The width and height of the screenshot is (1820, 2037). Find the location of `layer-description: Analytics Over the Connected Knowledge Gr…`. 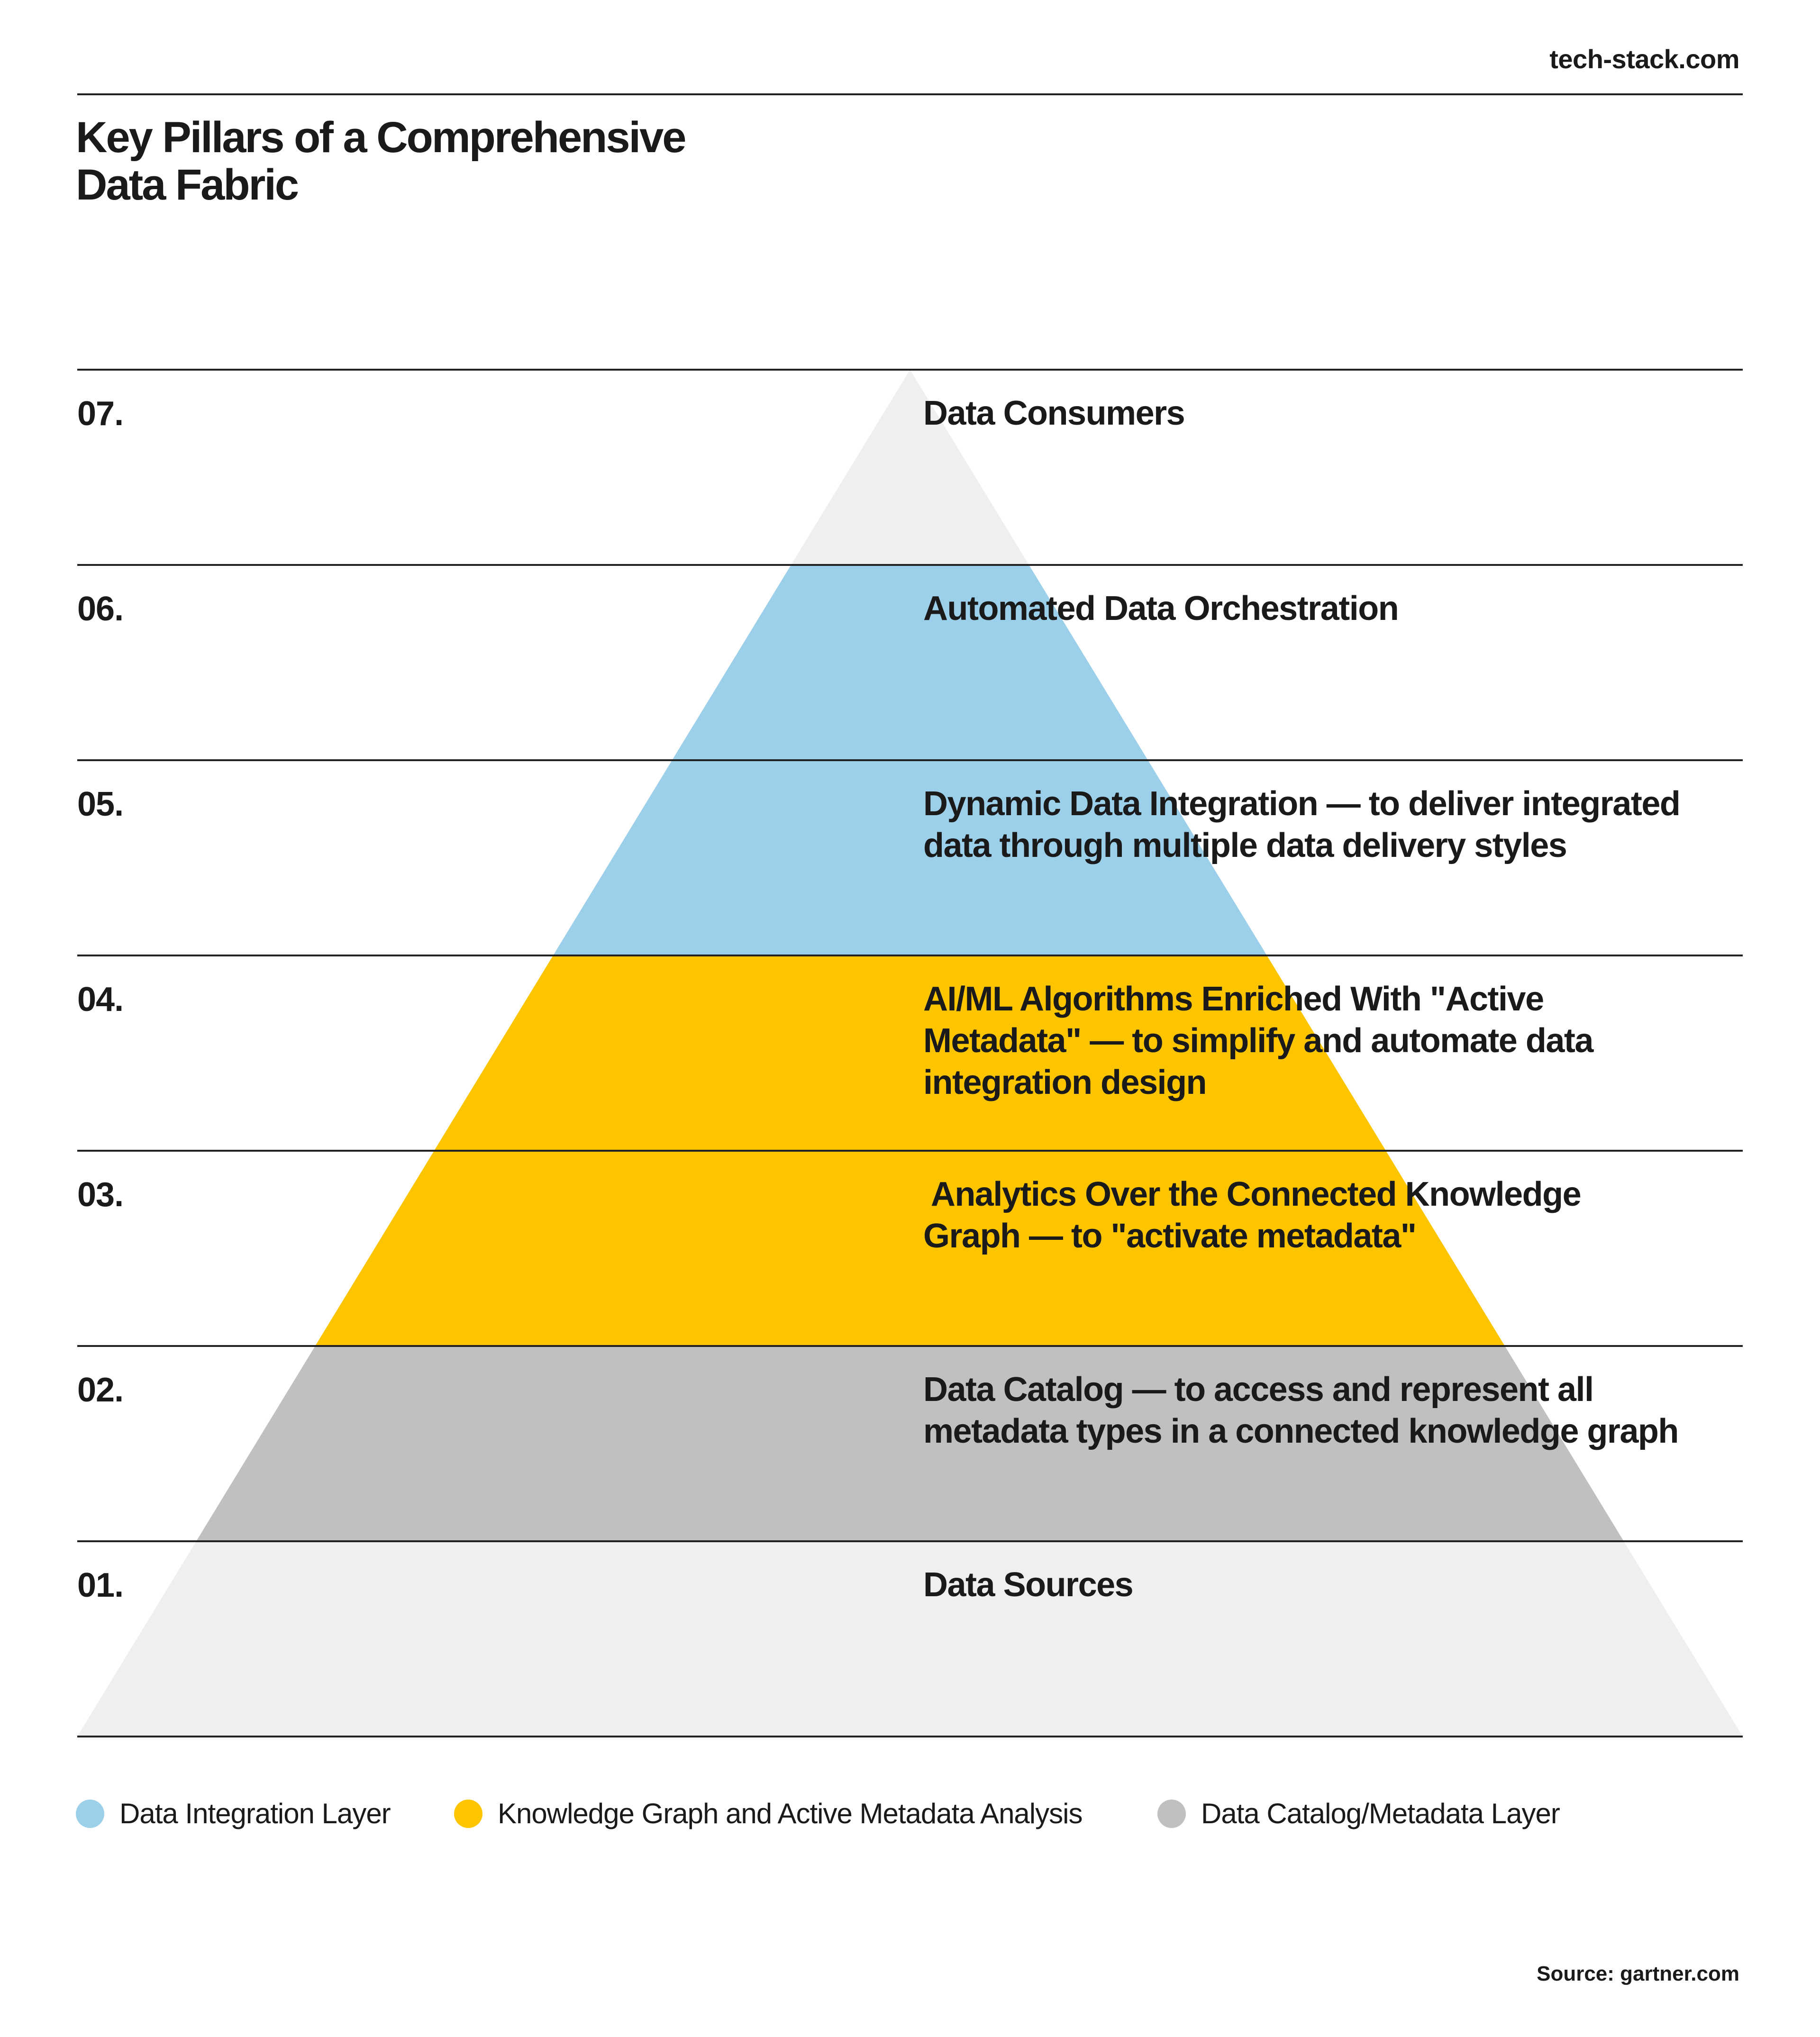

layer-description: Analytics Over the Connected Knowledge Gr… is located at coordinates (1326, 1215).